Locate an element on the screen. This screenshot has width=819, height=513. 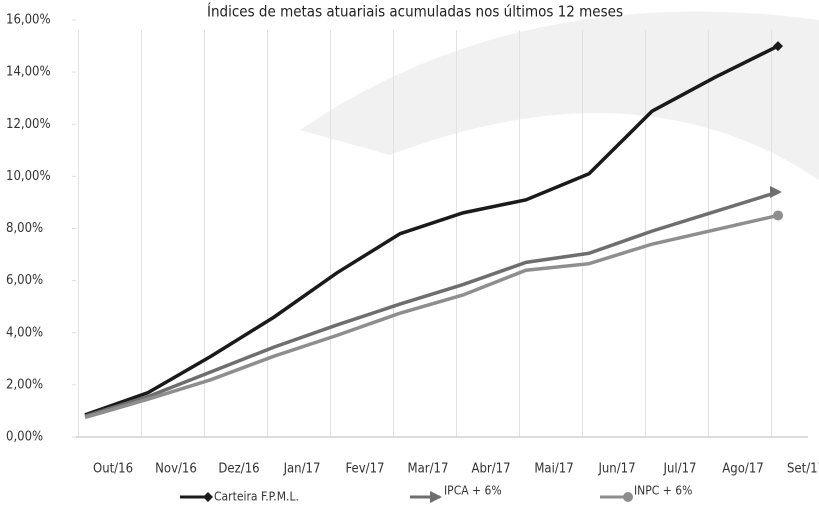
y-tick-label: 2,00% is located at coordinates (24, 384).